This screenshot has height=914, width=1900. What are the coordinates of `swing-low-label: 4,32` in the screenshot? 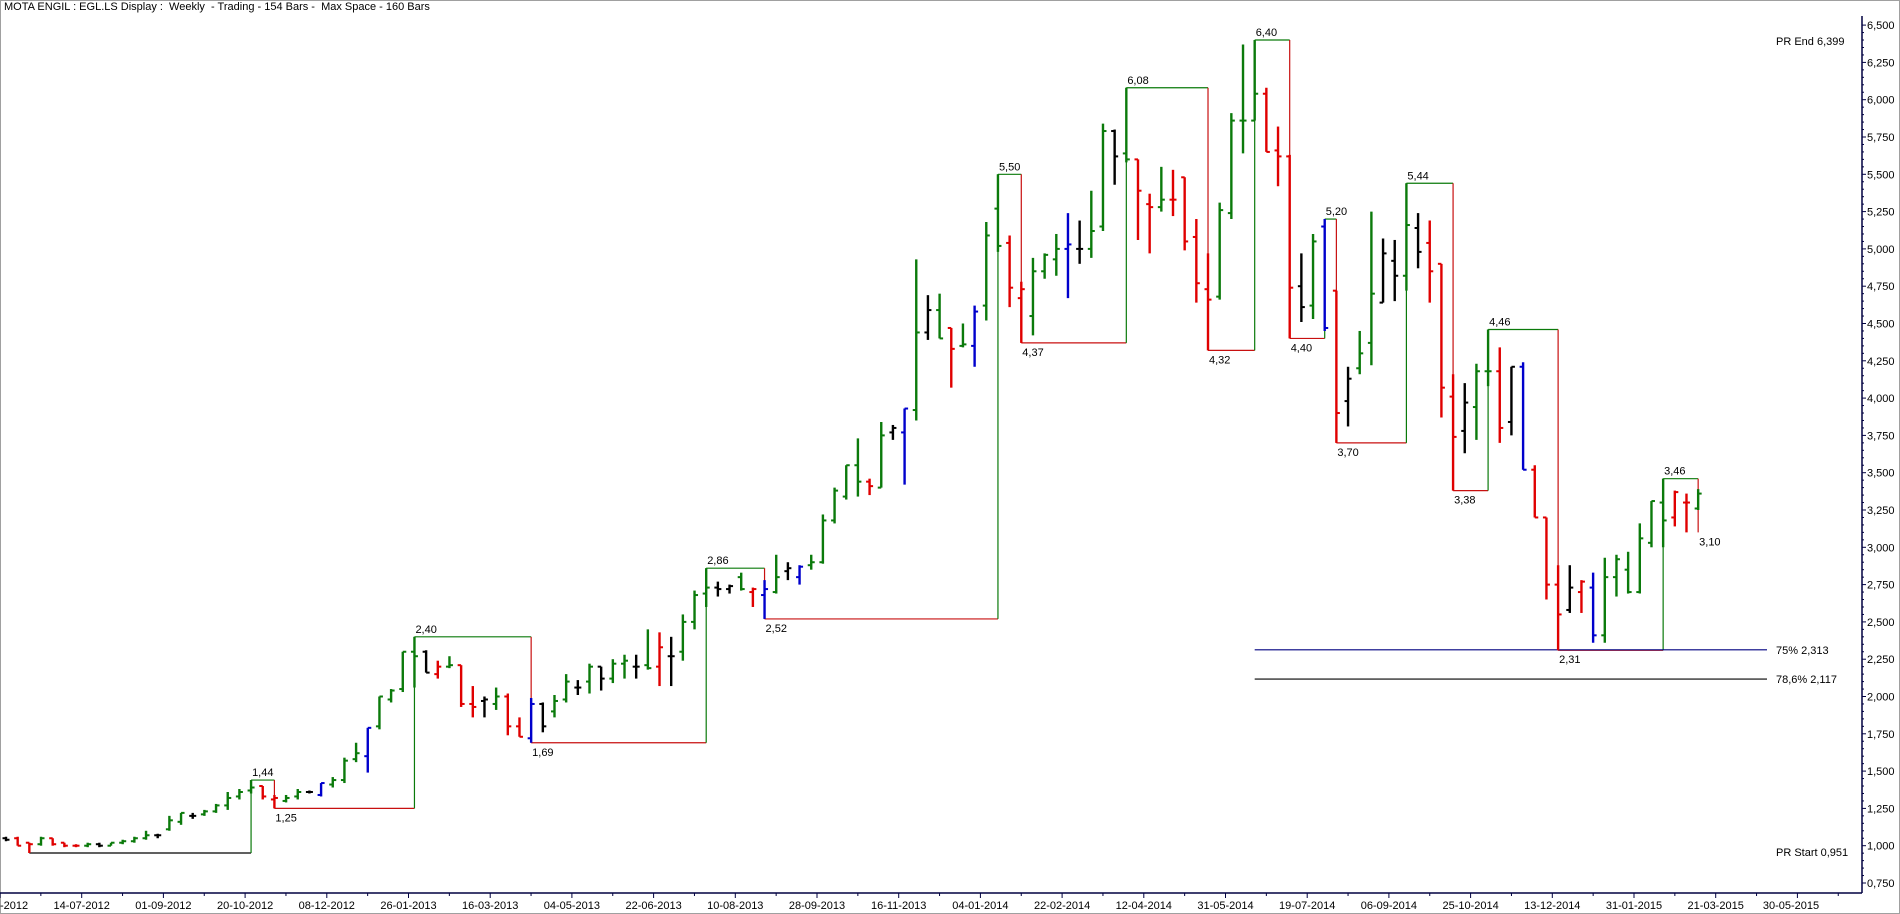 It's located at (1219, 360).